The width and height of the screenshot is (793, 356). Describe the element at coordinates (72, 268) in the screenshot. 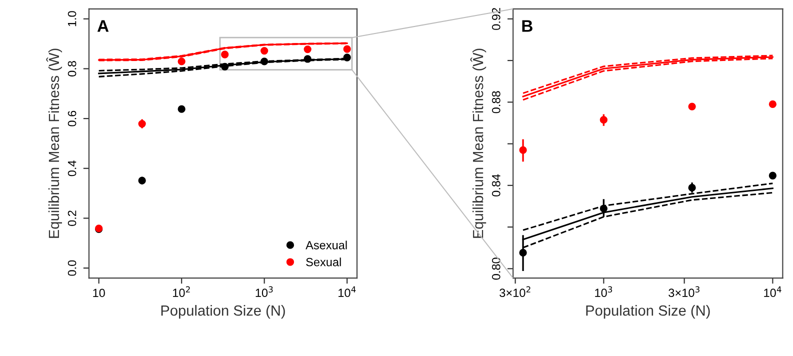

I see `y-tick-label: 0.0` at that location.